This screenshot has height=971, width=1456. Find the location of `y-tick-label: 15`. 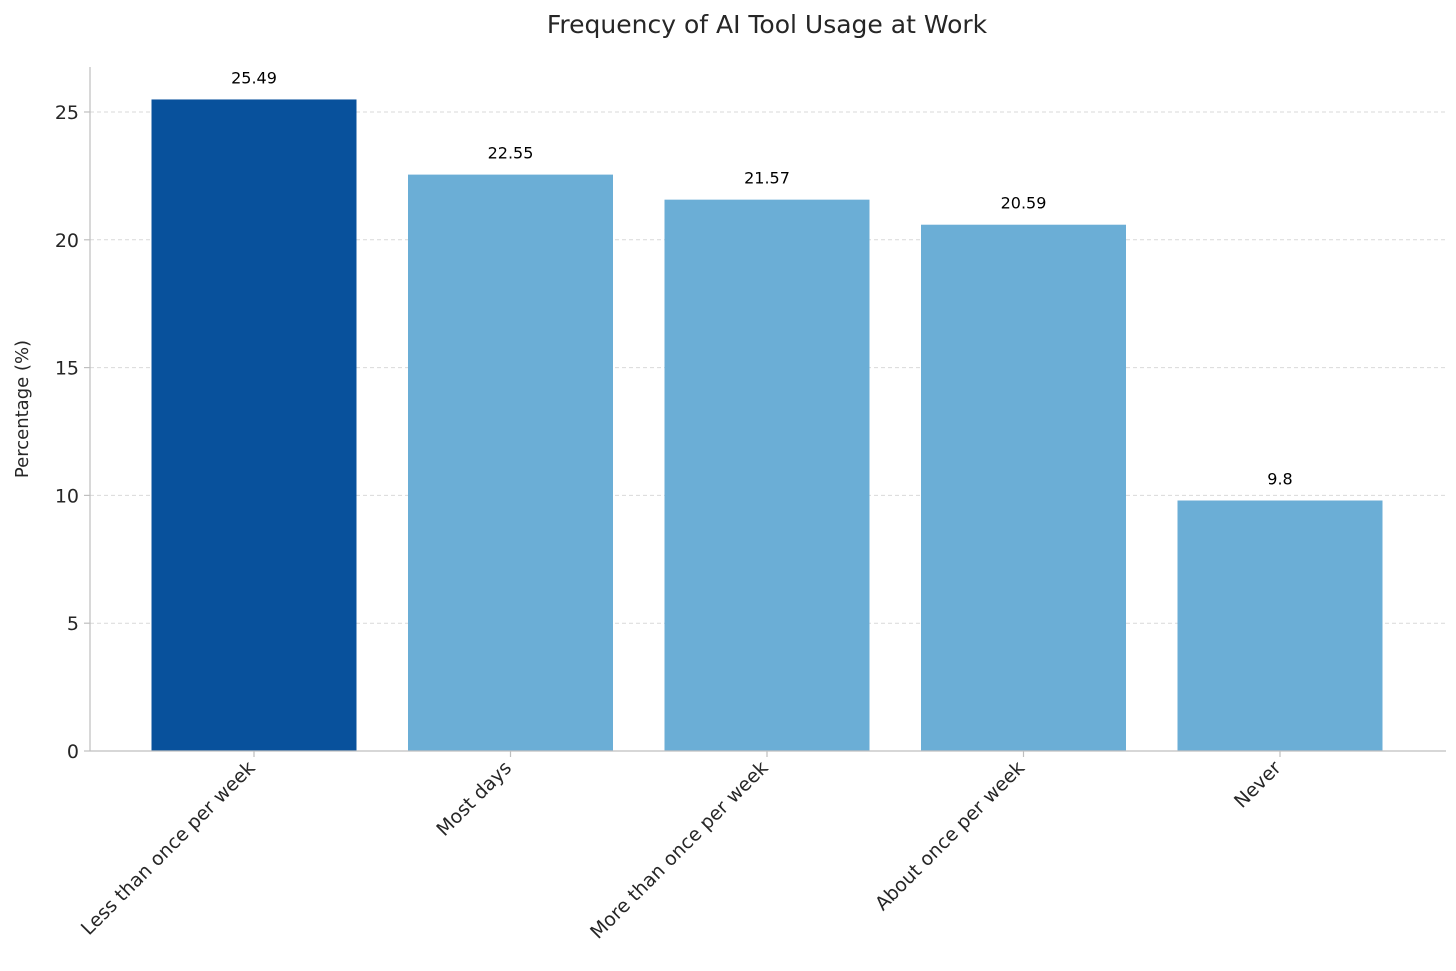

y-tick-label: 15 is located at coordinates (67, 369).